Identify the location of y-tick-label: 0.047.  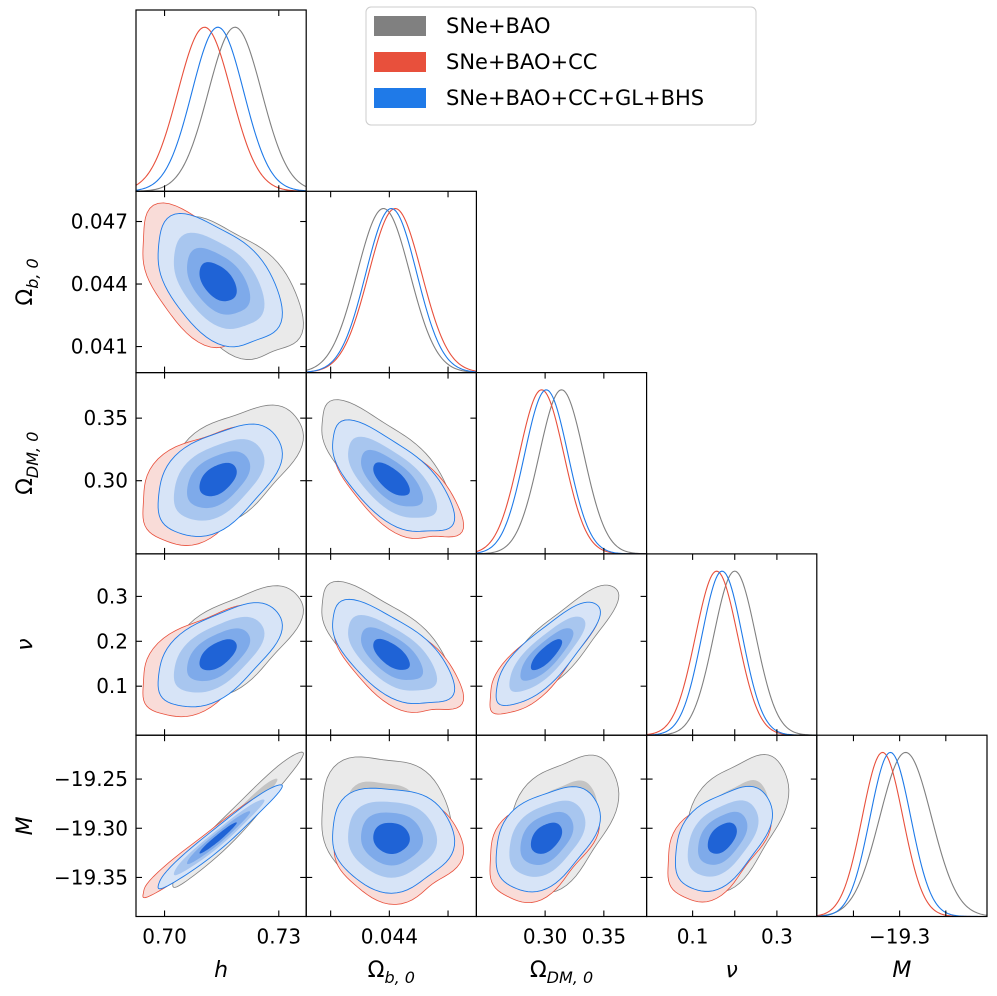
(99, 222).